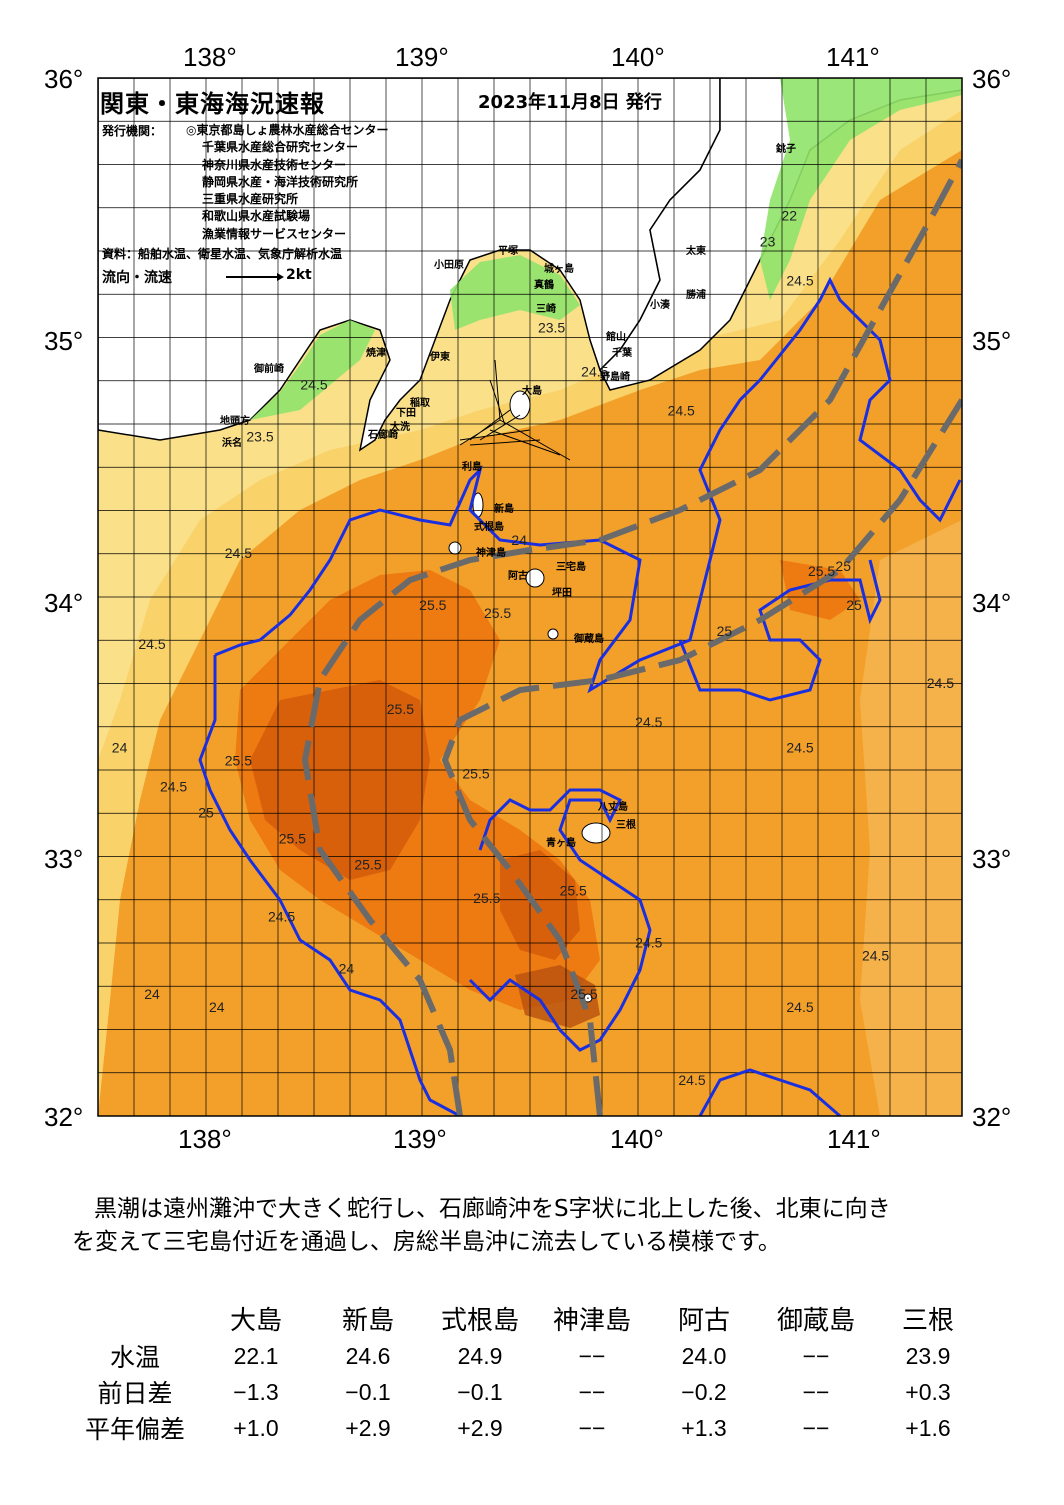 This screenshot has width=1064, height=1505. I want to click on table-cell: 24.0, so click(704, 1355).